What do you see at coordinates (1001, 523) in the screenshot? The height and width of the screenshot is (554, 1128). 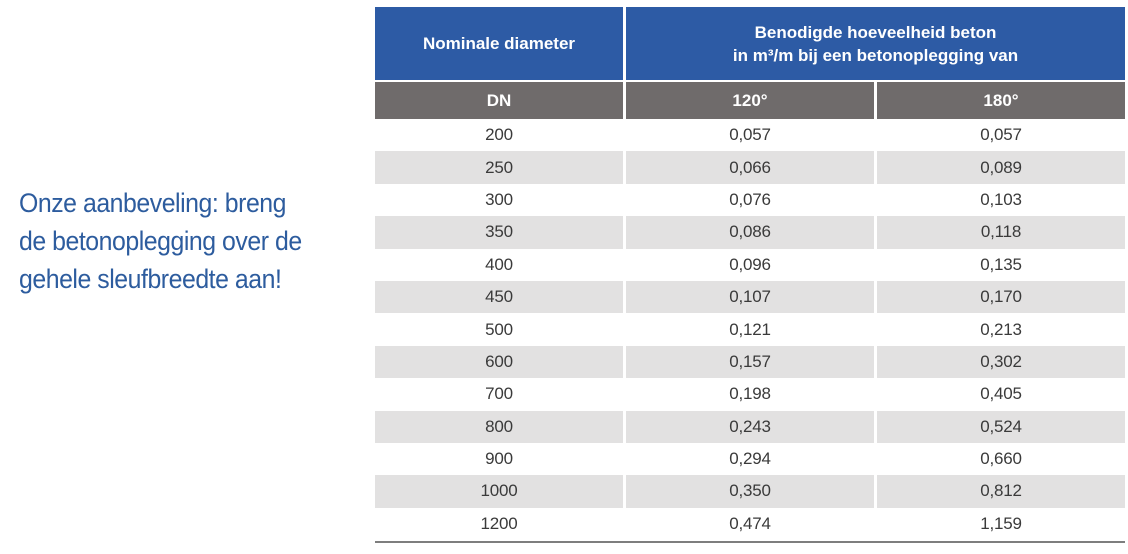 I see `cell-180: 1,159` at bounding box center [1001, 523].